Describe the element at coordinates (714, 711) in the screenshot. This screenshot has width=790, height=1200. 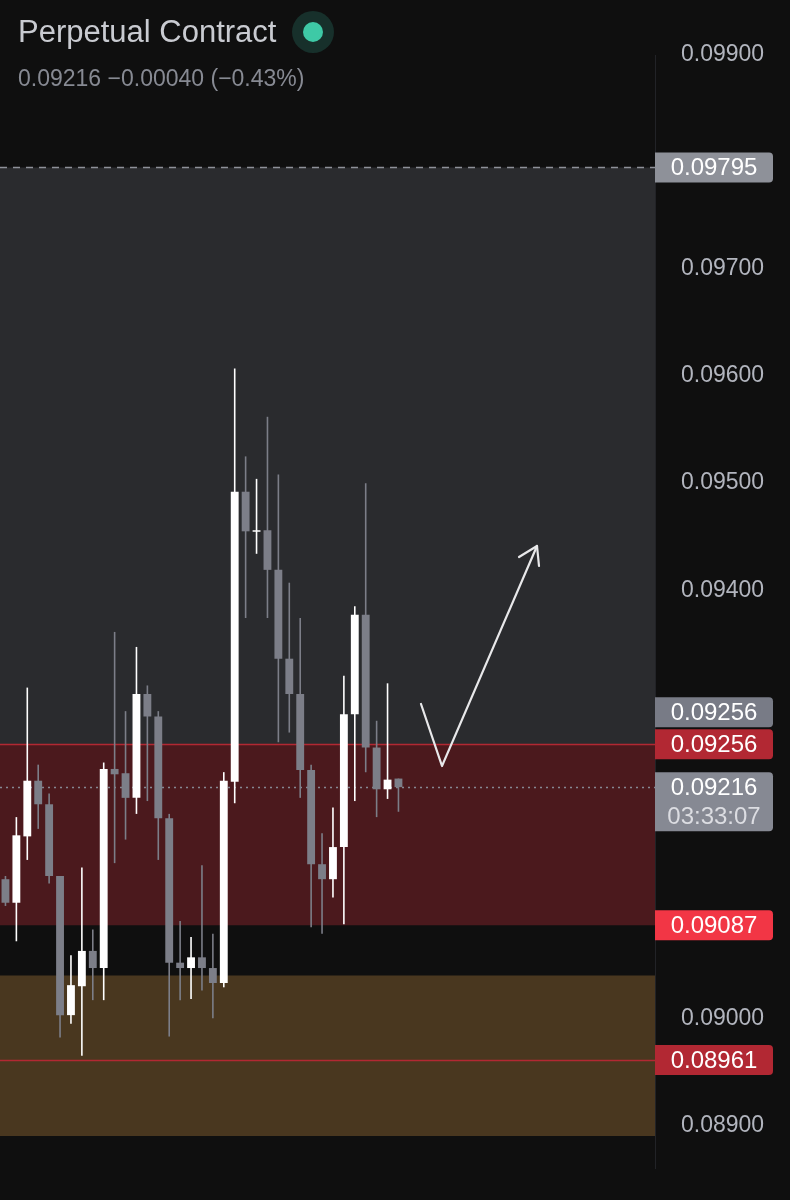
I see `band-label: 0.09256` at that location.